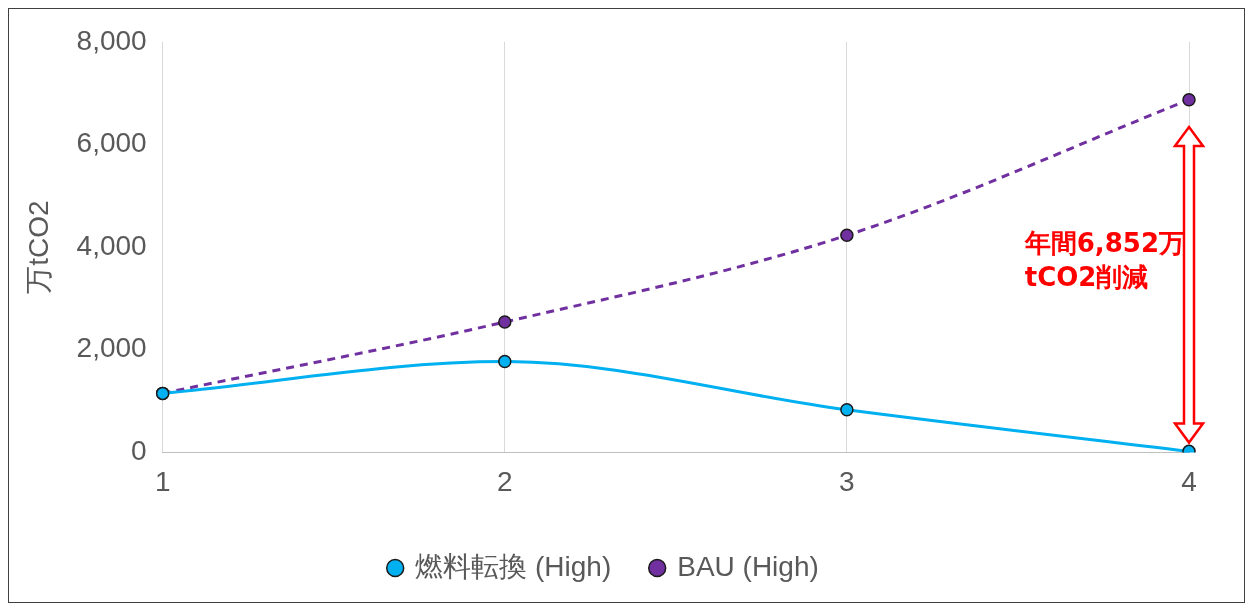  I want to click on y-tick-label: 6,000, so click(111, 143).